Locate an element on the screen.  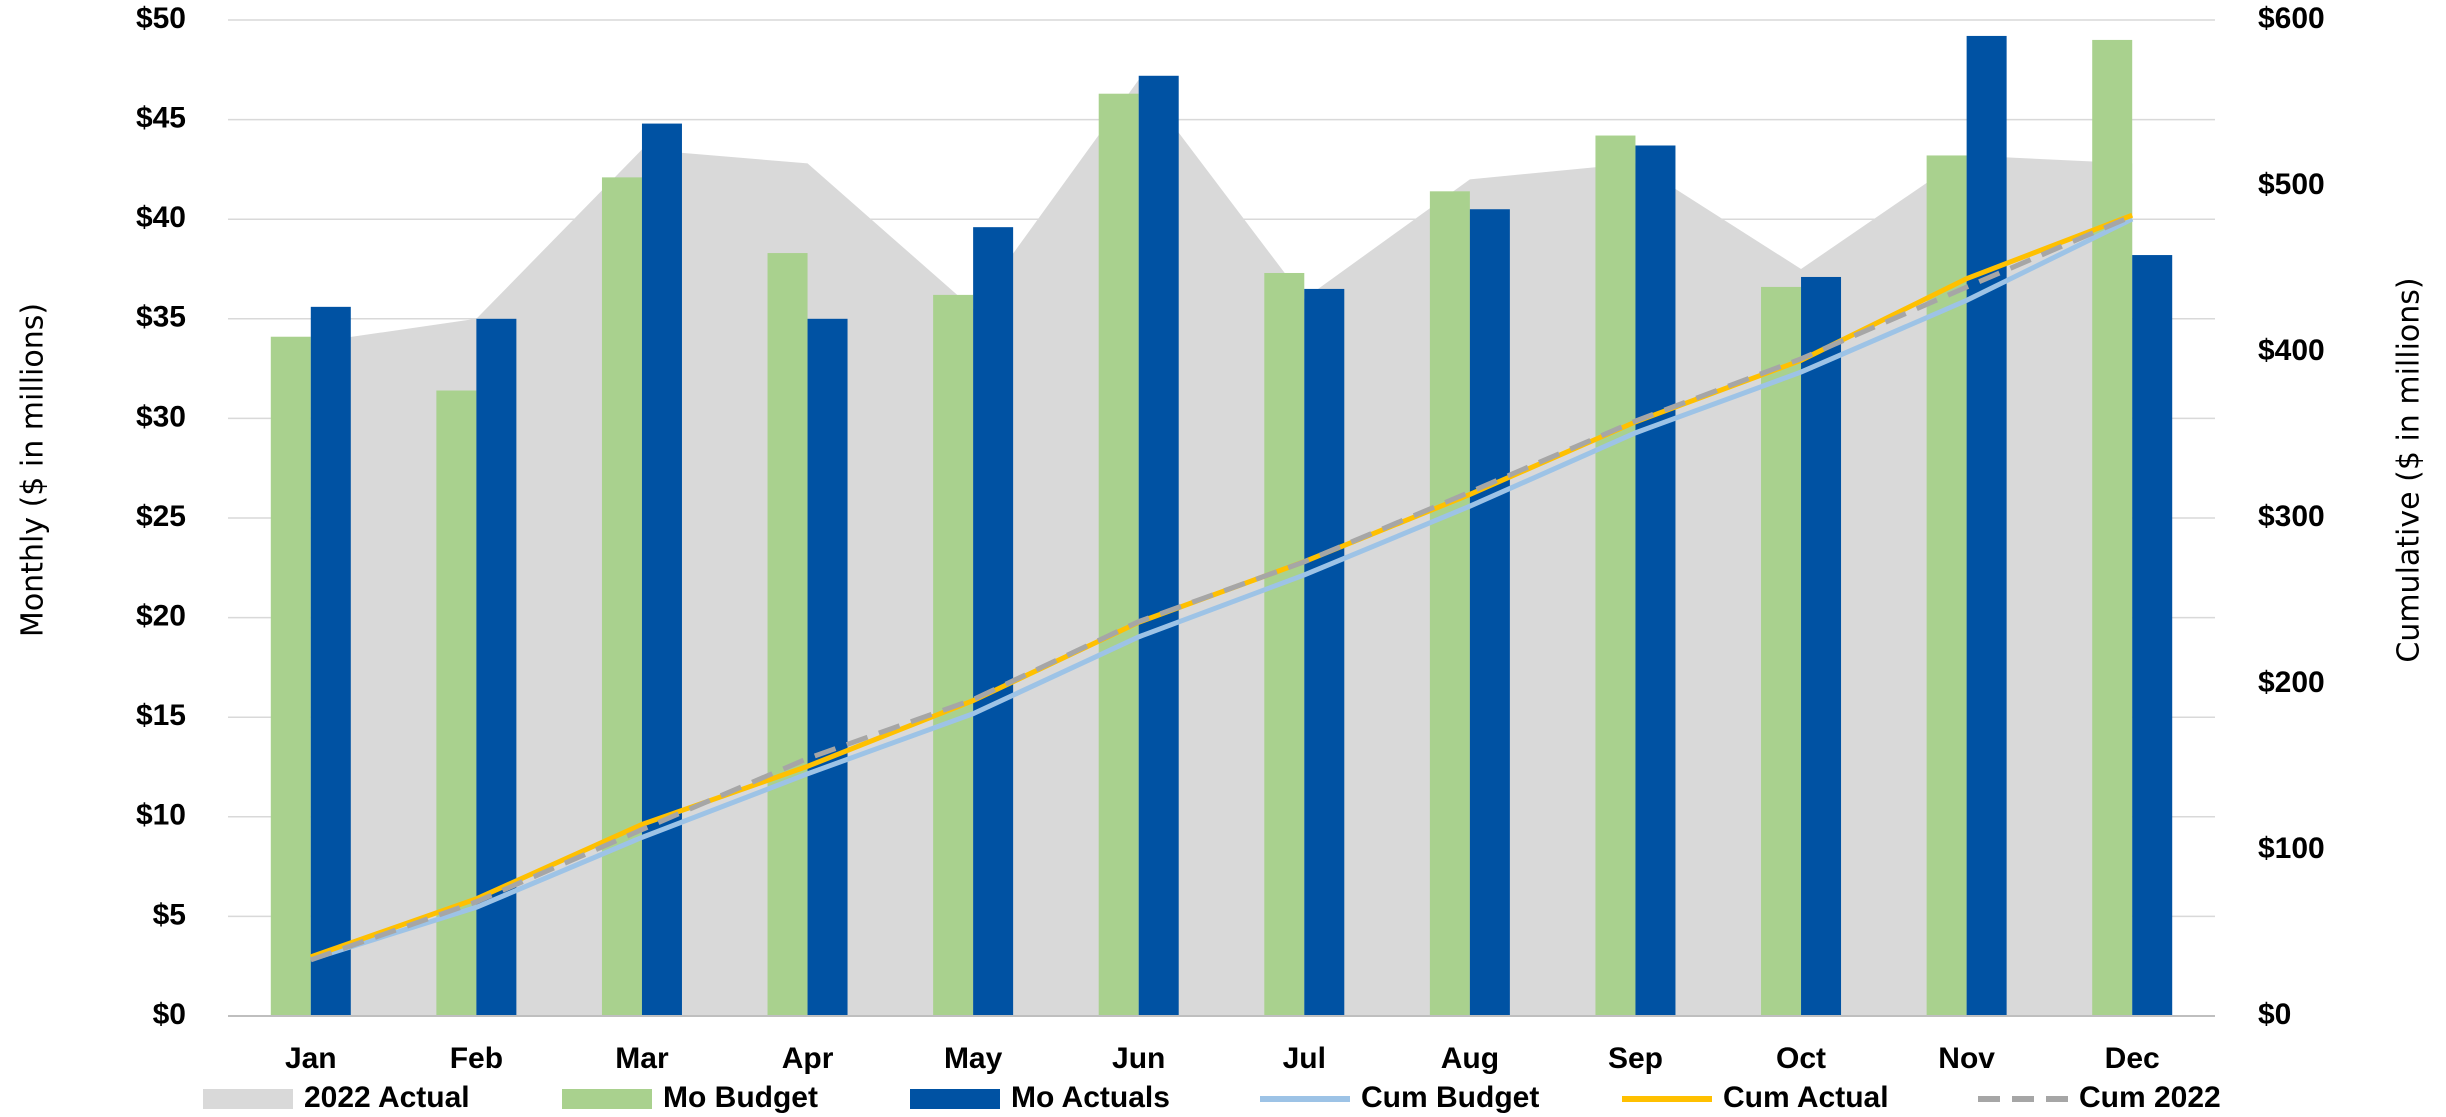
y-tick-label: $10 is located at coordinates (161, 815).